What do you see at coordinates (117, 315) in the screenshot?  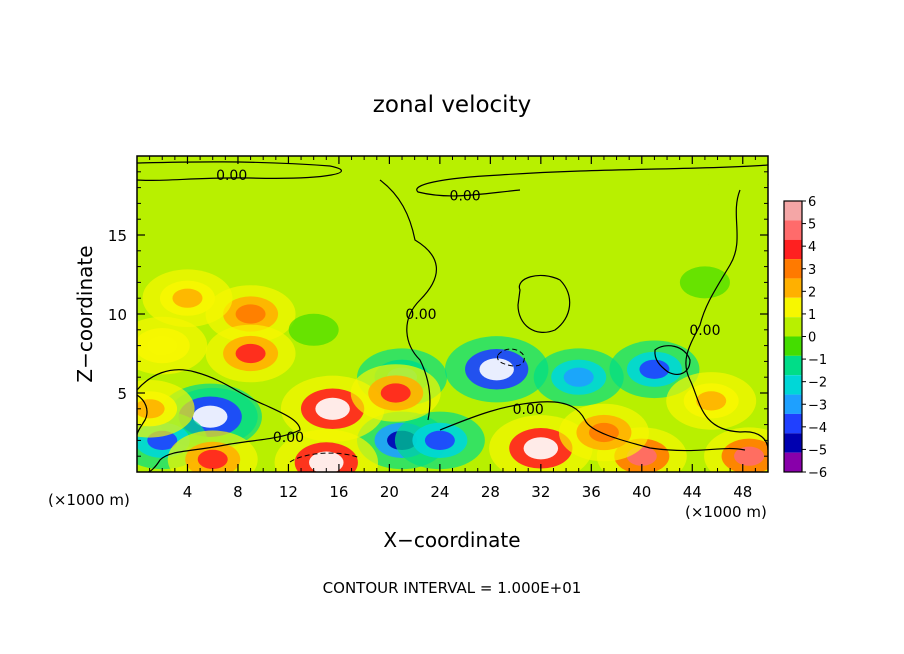 I see `y-tick-label: 10` at bounding box center [117, 315].